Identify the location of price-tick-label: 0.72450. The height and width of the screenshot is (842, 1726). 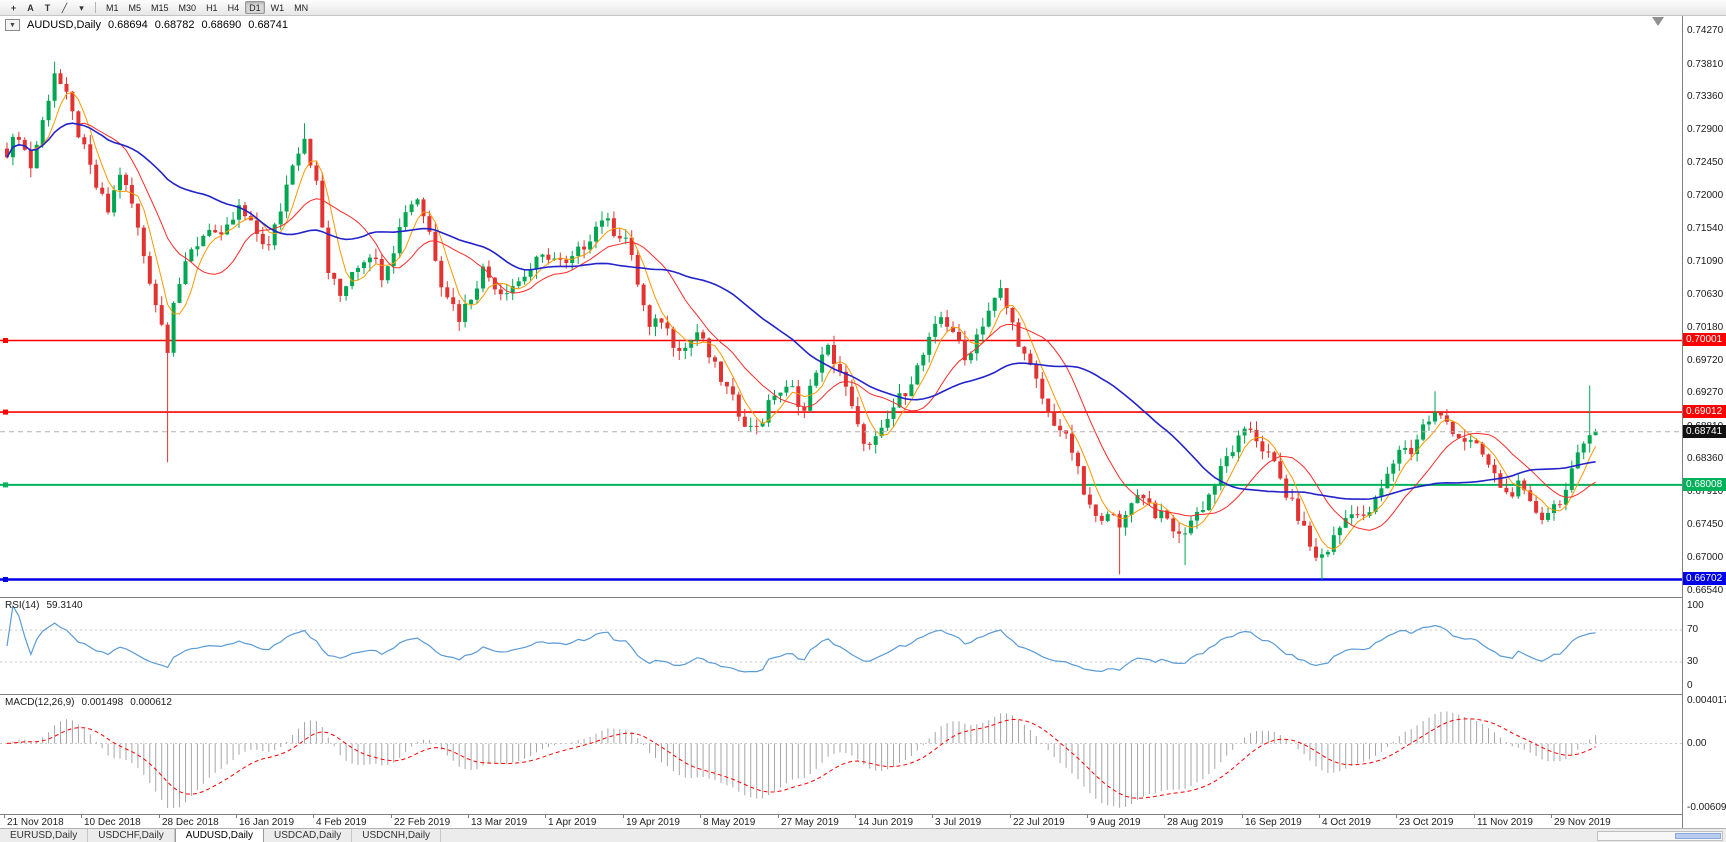
(1705, 162).